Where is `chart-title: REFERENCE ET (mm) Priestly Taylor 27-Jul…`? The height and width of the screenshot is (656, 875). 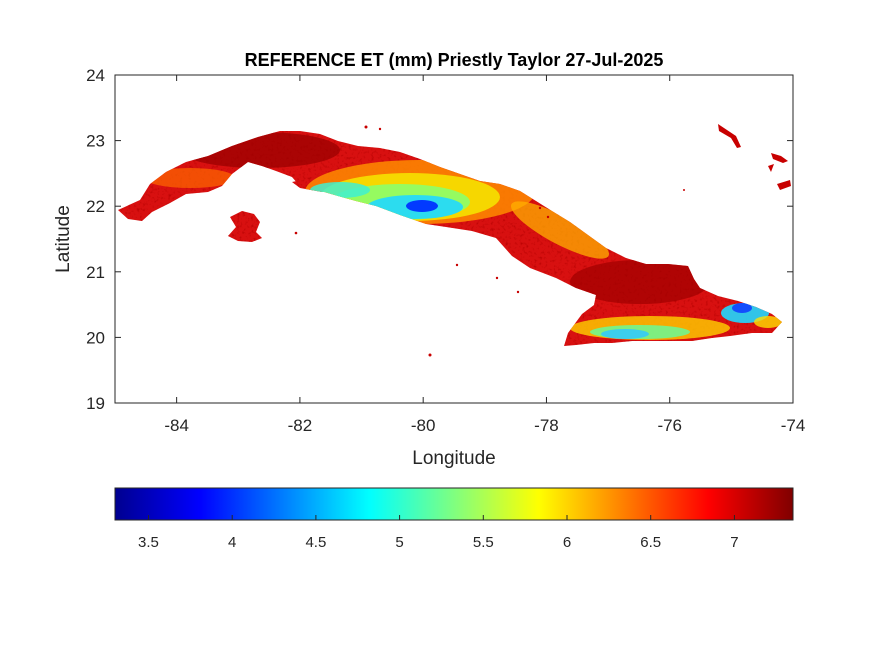
chart-title: REFERENCE ET (mm) Priestly Taylor 27-Jul… is located at coordinates (454, 60).